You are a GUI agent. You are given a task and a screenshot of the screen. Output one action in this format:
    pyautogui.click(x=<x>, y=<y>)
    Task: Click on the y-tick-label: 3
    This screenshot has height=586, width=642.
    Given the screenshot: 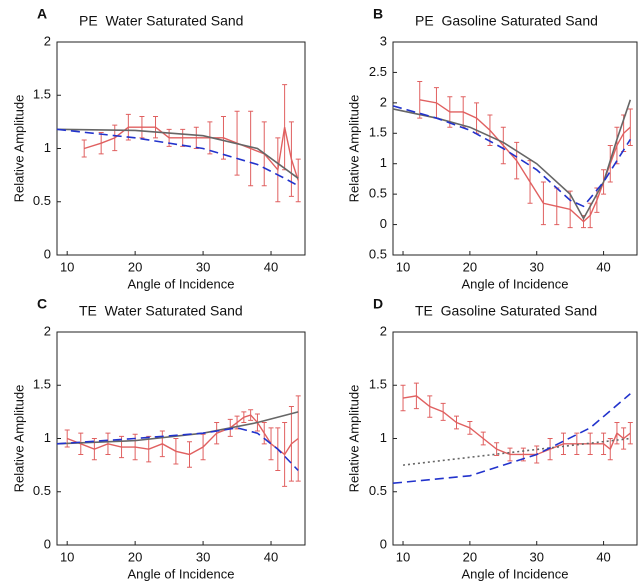 What is the action you would take?
    pyautogui.click(x=383, y=40)
    